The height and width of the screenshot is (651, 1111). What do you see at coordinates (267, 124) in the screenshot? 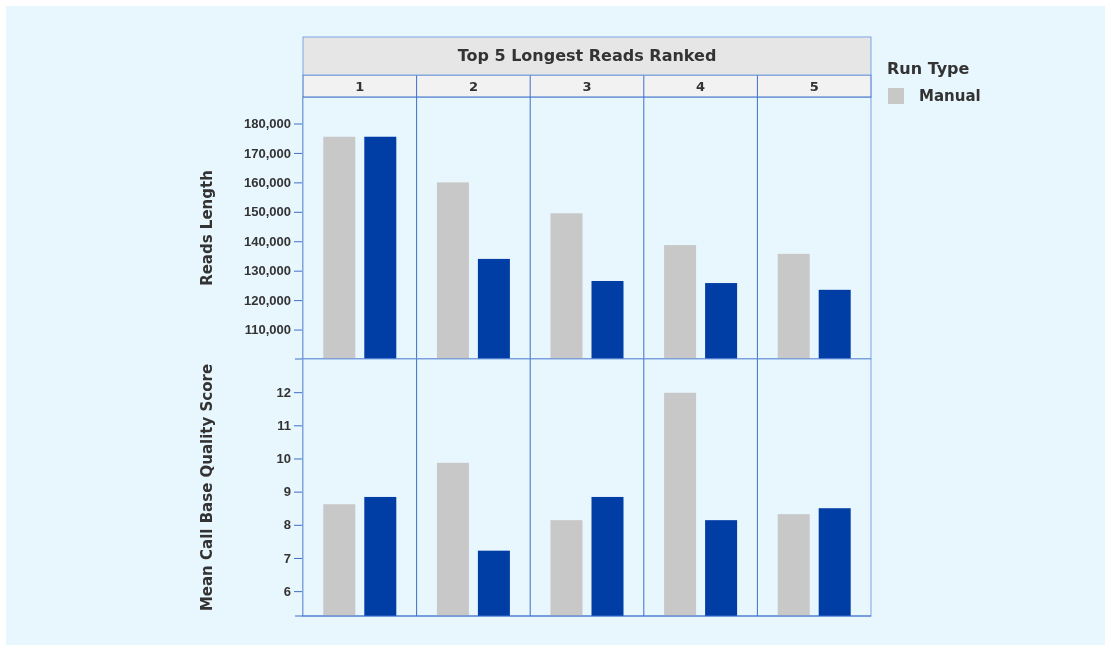
I see `y-tick-label: 180,000` at bounding box center [267, 124].